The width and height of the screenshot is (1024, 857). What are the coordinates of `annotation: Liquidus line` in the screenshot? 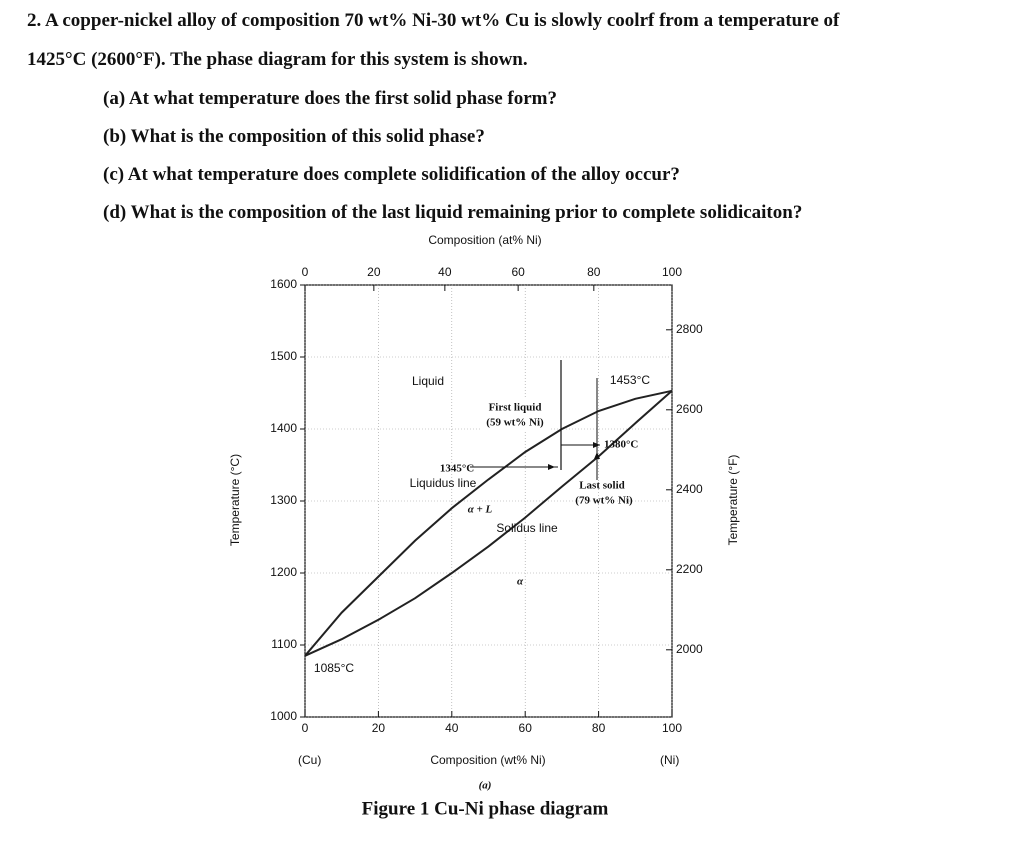 It's located at (443, 483).